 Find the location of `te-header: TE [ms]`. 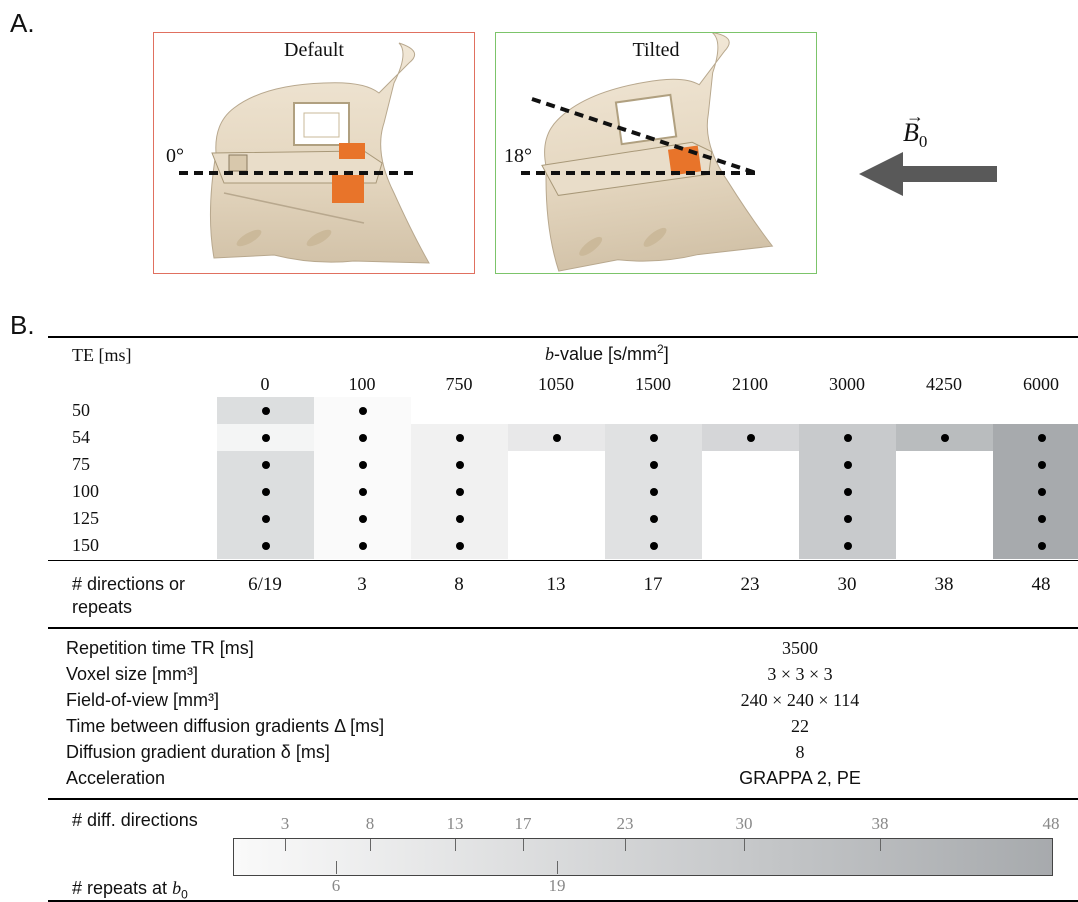

te-header: TE [ms] is located at coordinates (102, 355).